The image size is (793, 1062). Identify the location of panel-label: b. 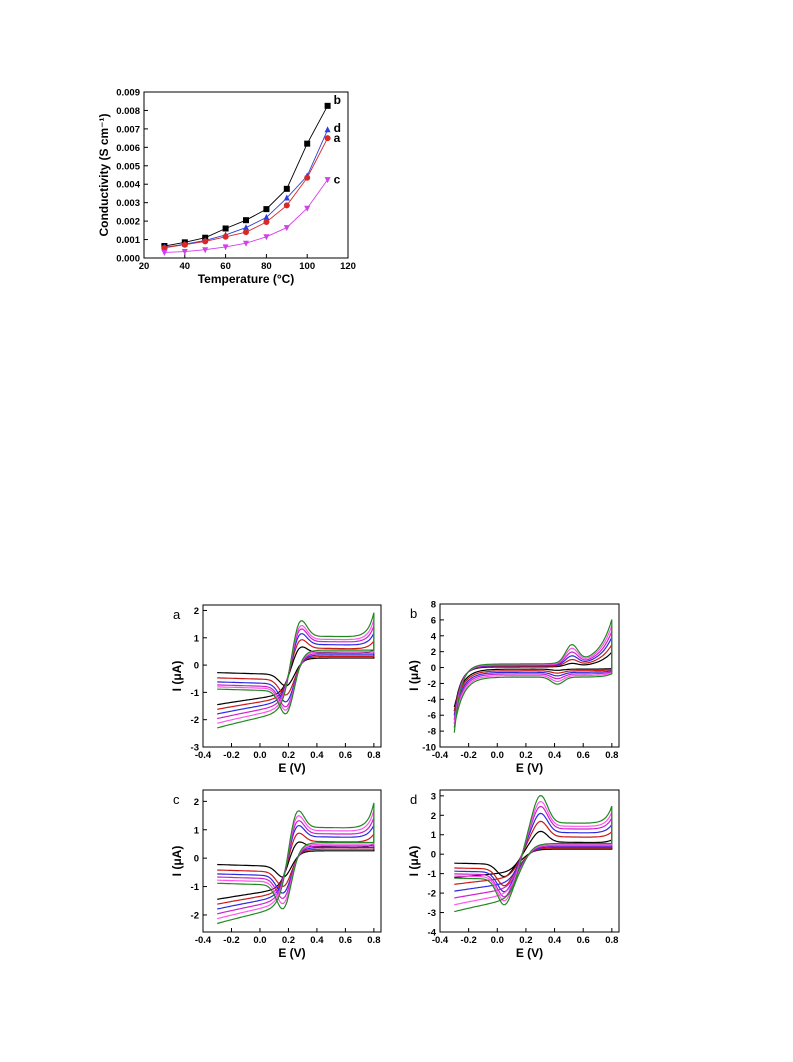
(413, 613).